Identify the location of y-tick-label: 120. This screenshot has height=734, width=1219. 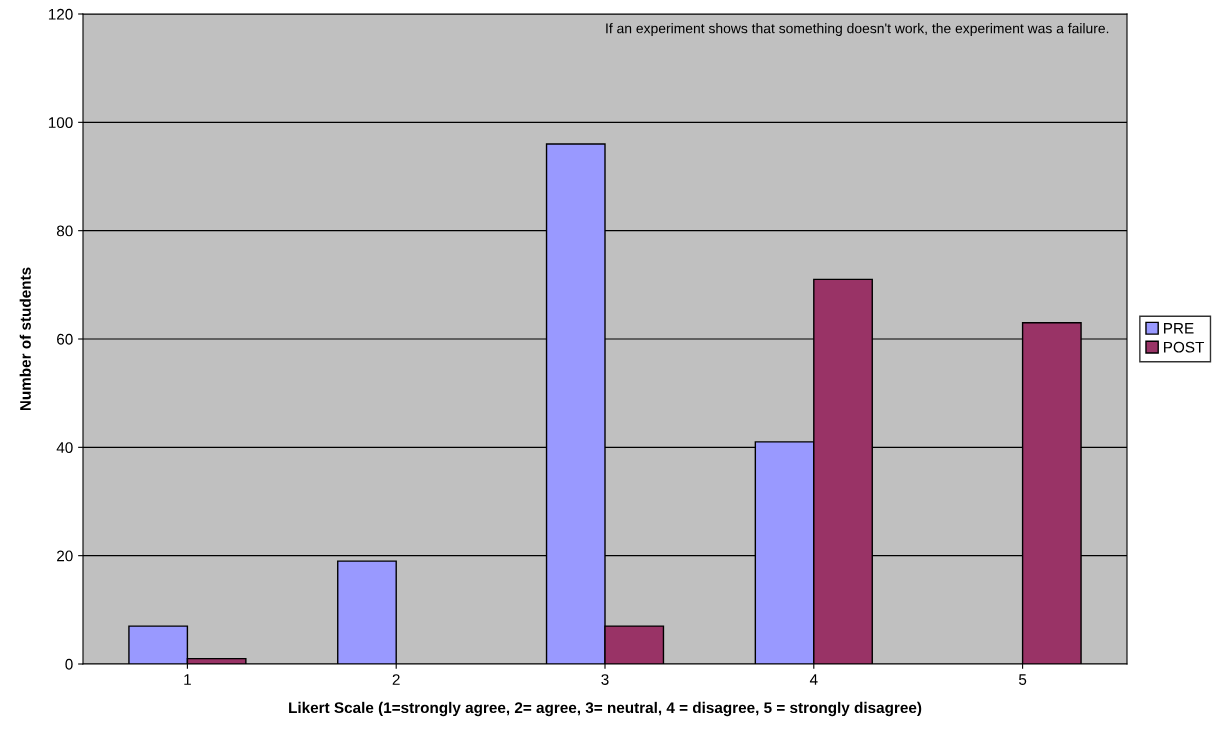
(60, 14).